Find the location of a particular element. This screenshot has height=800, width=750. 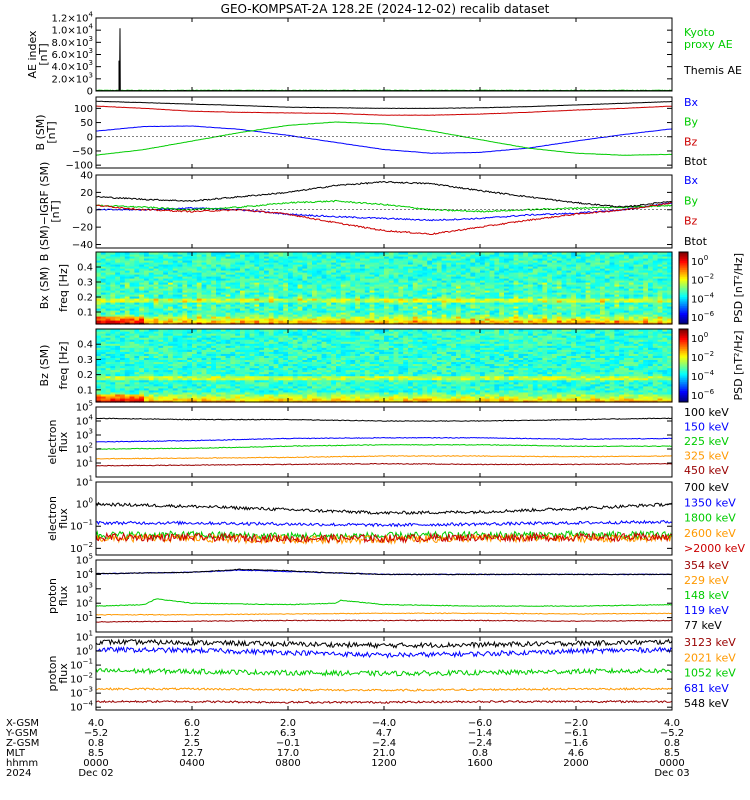

y-axis-label-main: Bx (SM) is located at coordinates (44, 288).